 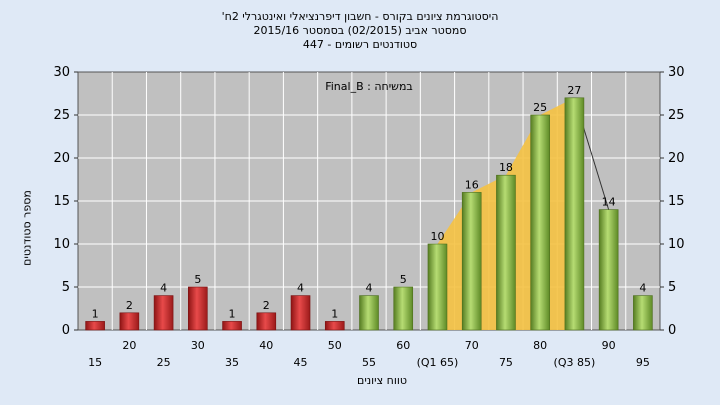 What do you see at coordinates (609, 345) in the screenshot?
I see `x-tick-label: 90` at bounding box center [609, 345].